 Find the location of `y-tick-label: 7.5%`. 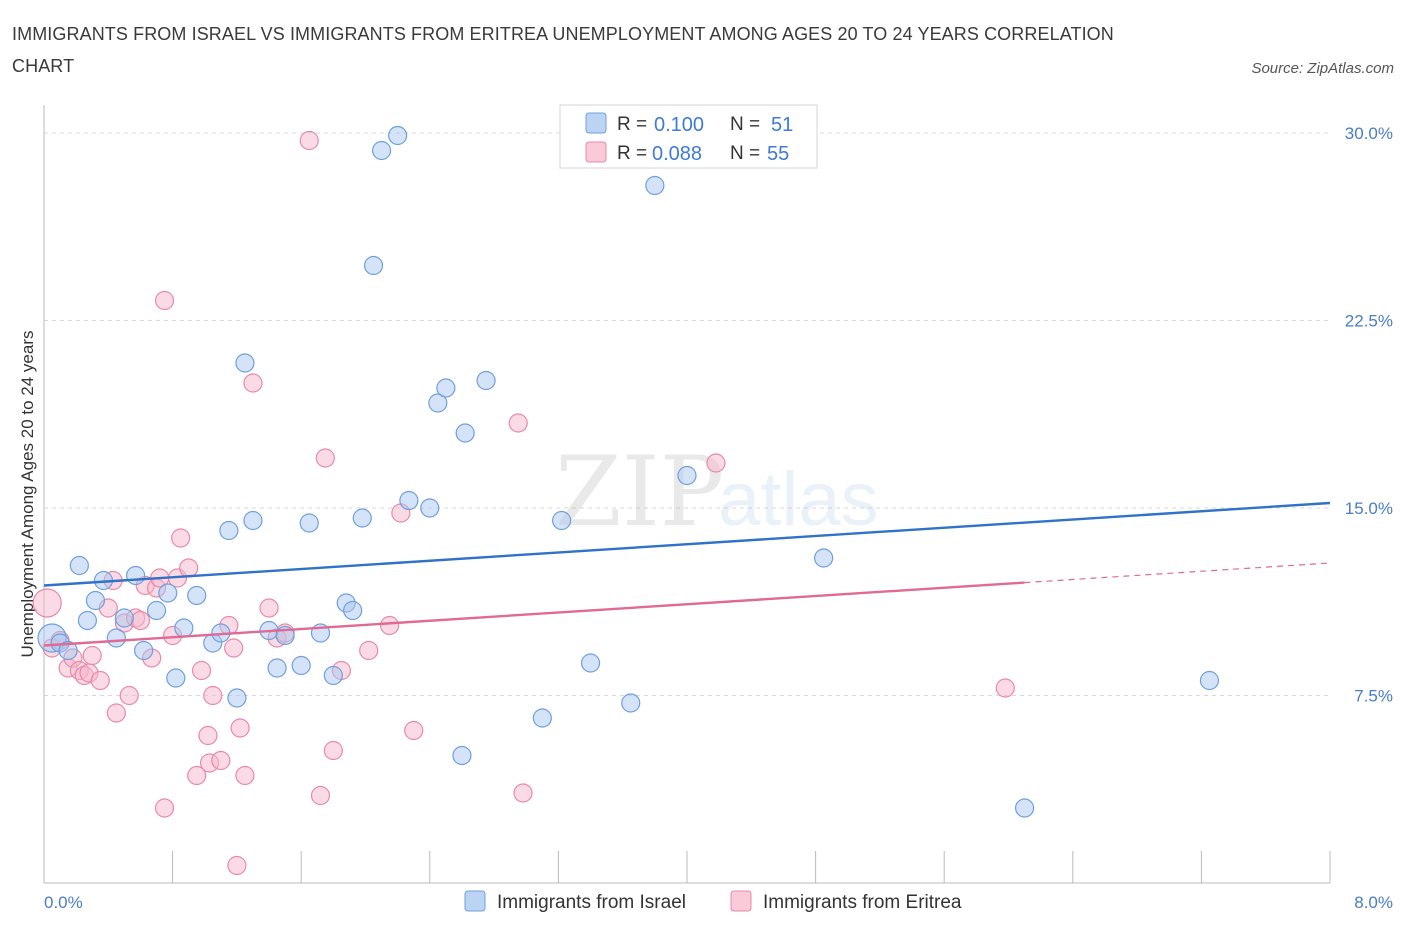

y-tick-label: 7.5% is located at coordinates (1373, 696).